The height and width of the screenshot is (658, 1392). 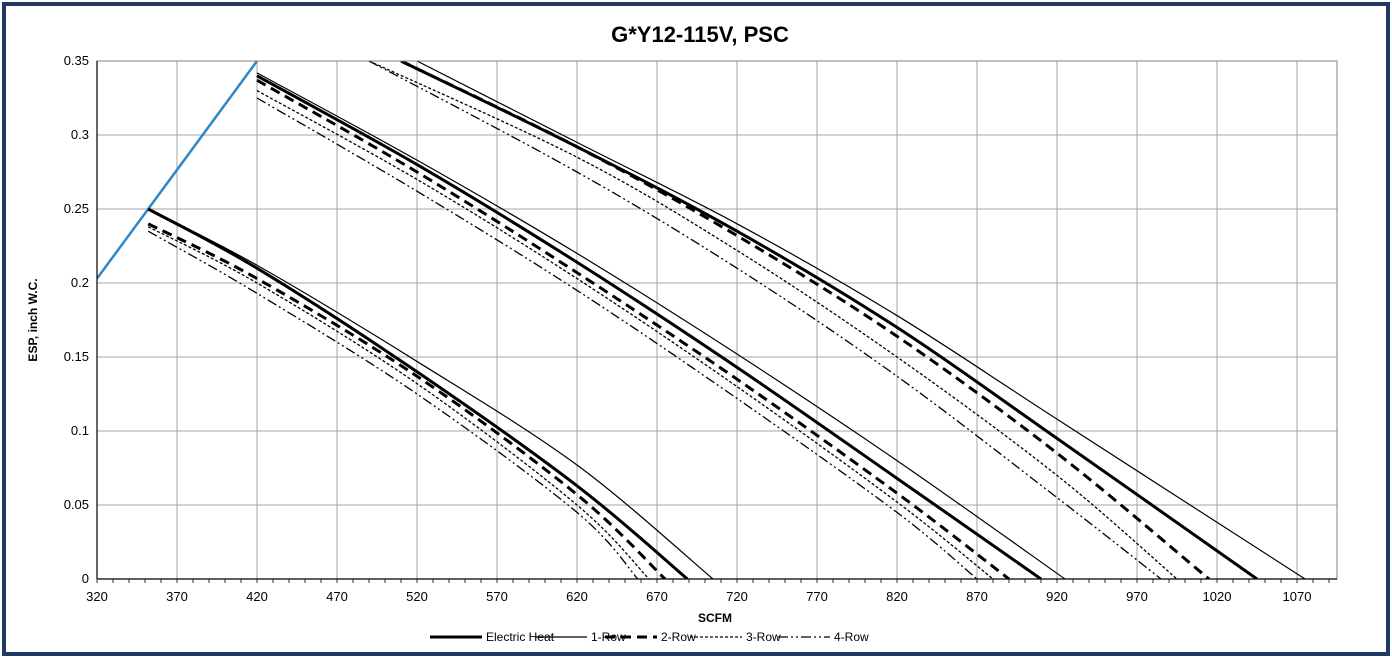 What do you see at coordinates (76, 60) in the screenshot?
I see `y-tick-label: 0.35` at bounding box center [76, 60].